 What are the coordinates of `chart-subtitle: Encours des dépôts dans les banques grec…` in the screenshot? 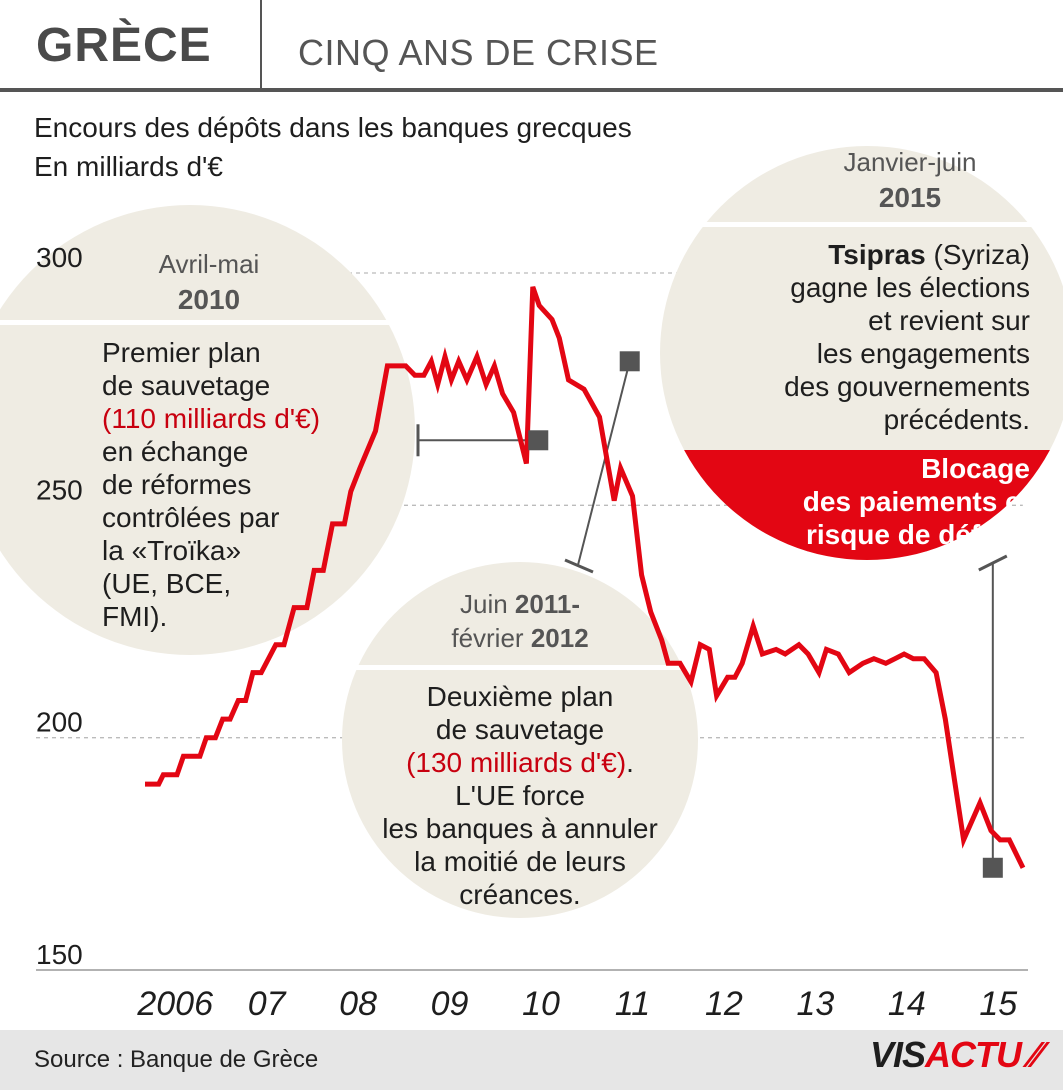 It's located at (333, 127).